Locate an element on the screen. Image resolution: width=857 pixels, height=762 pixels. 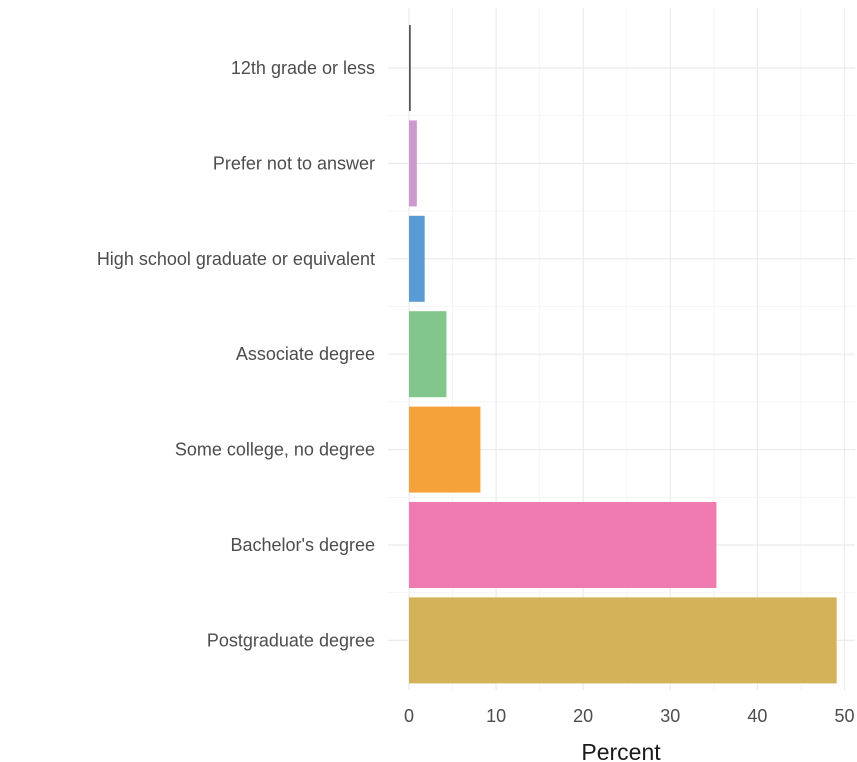
x-tick-label: 20 is located at coordinates (583, 716).